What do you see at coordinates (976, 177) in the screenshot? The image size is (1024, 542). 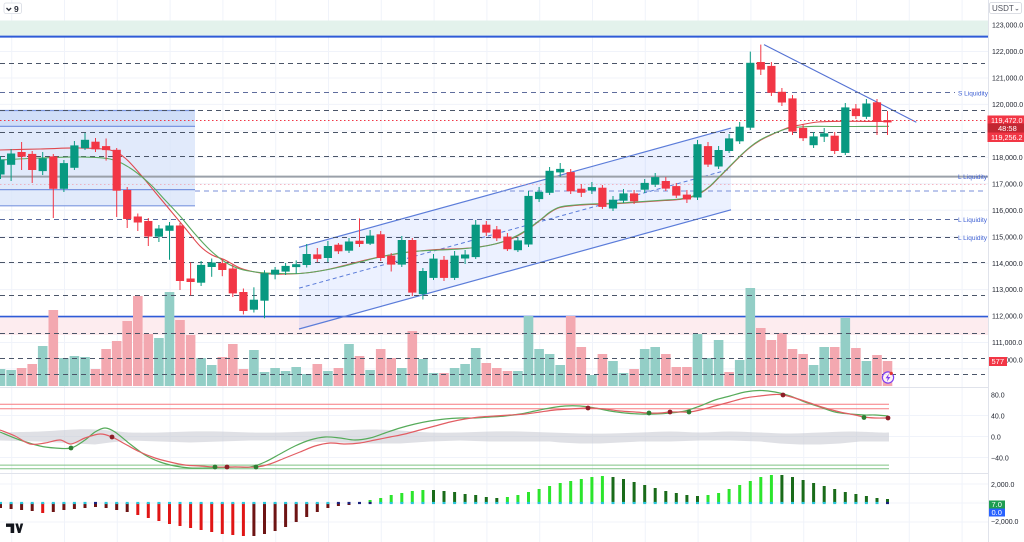 I see `svg-text: L Liquidity ⌄` at bounding box center [976, 177].